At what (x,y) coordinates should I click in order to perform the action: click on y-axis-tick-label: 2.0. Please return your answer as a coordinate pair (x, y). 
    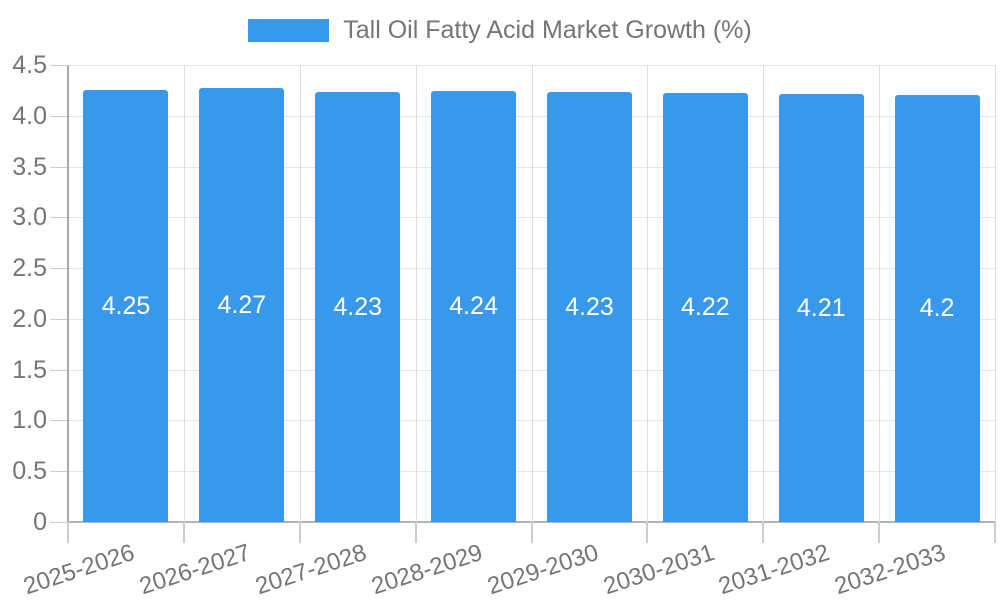
    Looking at the image, I should click on (29, 318).